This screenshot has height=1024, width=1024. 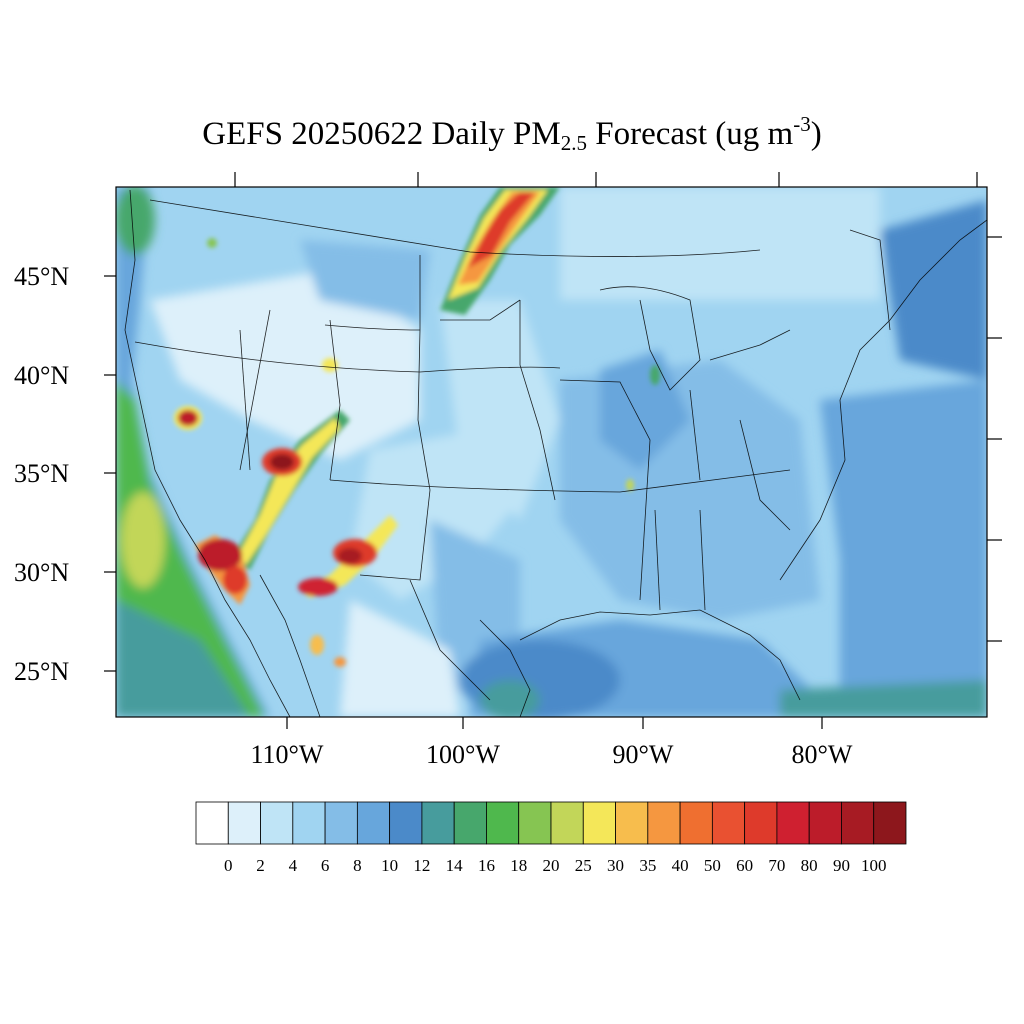 I want to click on lon-label-110w: 110°W, so click(x=287, y=754).